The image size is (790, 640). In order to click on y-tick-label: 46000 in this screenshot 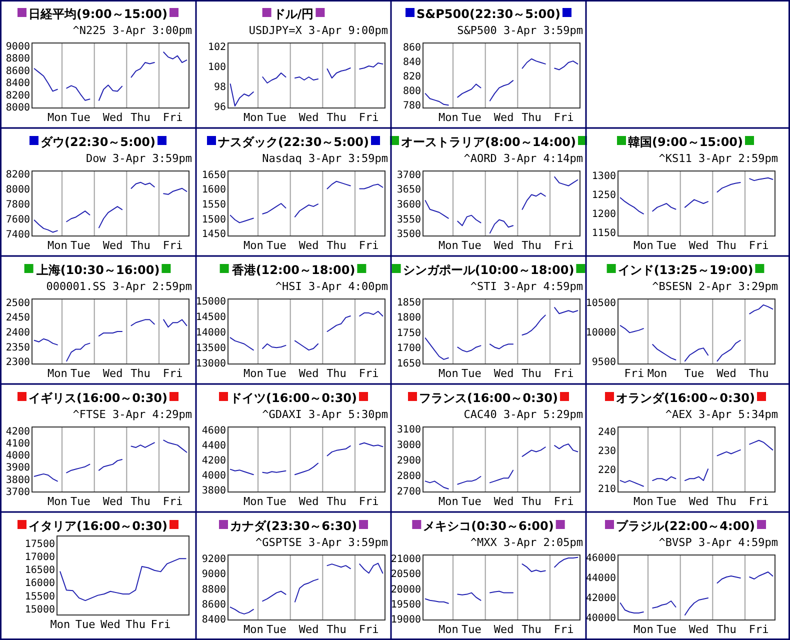, I will do `click(601, 558)`.